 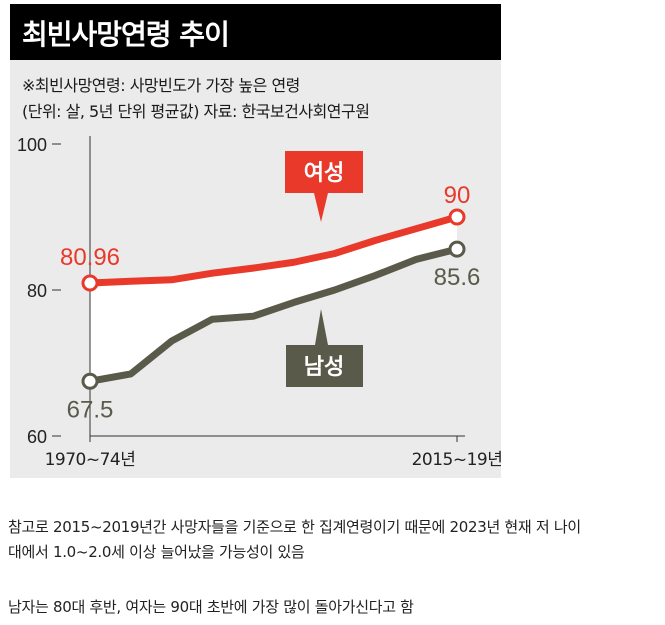 I want to click on series-line-male, so click(x=273, y=315).